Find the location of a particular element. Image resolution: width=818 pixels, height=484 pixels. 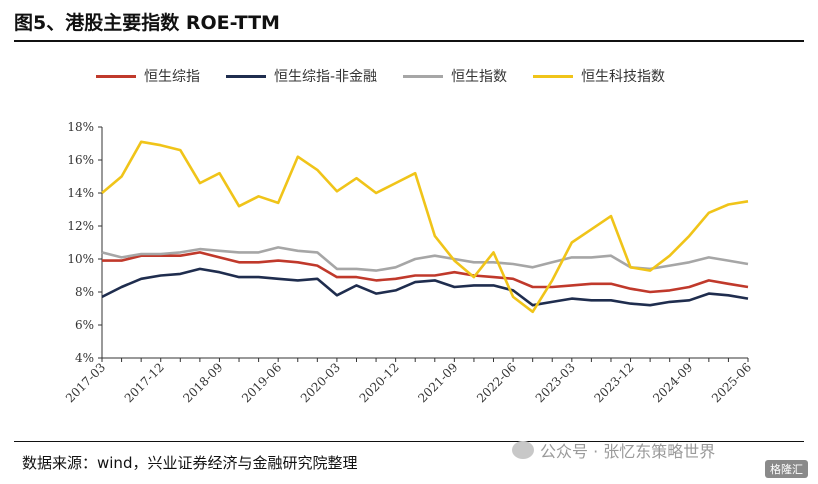

legend-item: 恒生综指 is located at coordinates (148, 76).